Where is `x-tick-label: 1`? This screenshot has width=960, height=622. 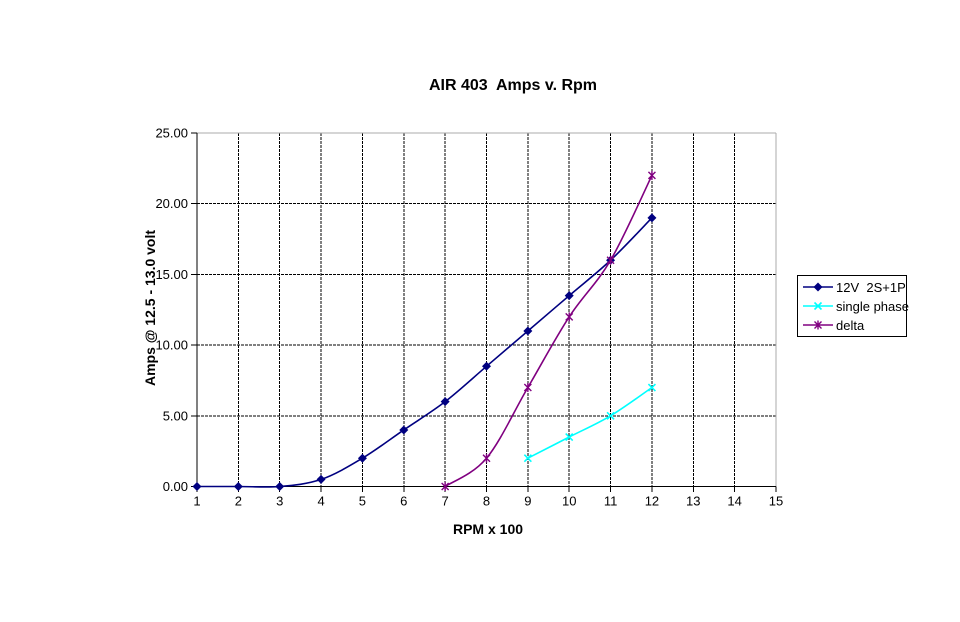
x-tick-label: 1 is located at coordinates (196, 501).